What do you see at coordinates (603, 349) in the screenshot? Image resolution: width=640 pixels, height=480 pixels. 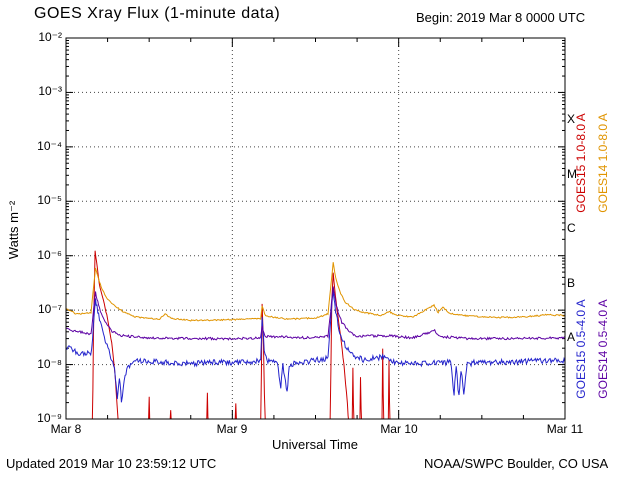 I see `legend-goes14-short: GOES14 0.5-4.0 A` at bounding box center [603, 349].